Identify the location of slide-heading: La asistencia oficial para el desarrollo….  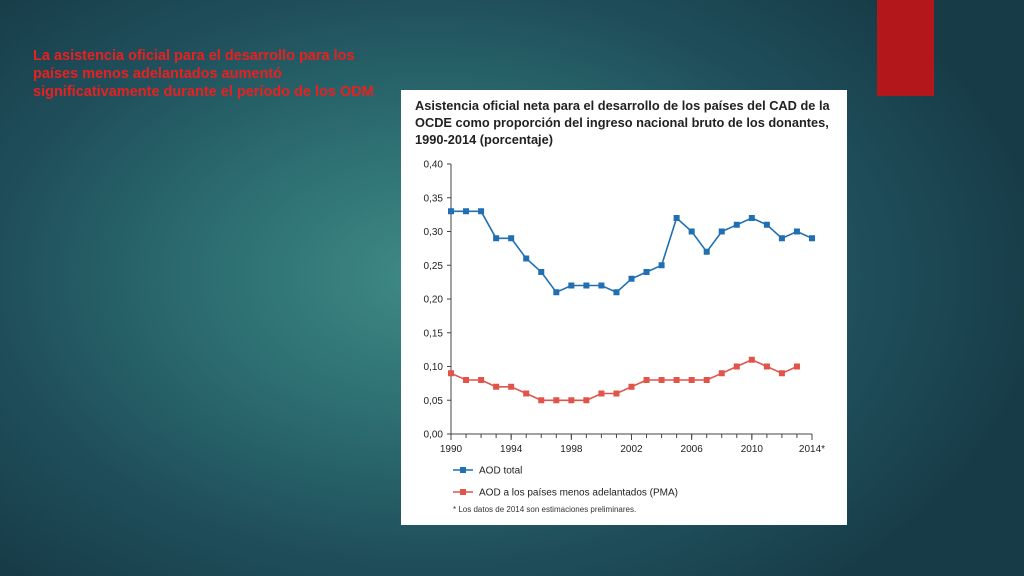
(203, 74).